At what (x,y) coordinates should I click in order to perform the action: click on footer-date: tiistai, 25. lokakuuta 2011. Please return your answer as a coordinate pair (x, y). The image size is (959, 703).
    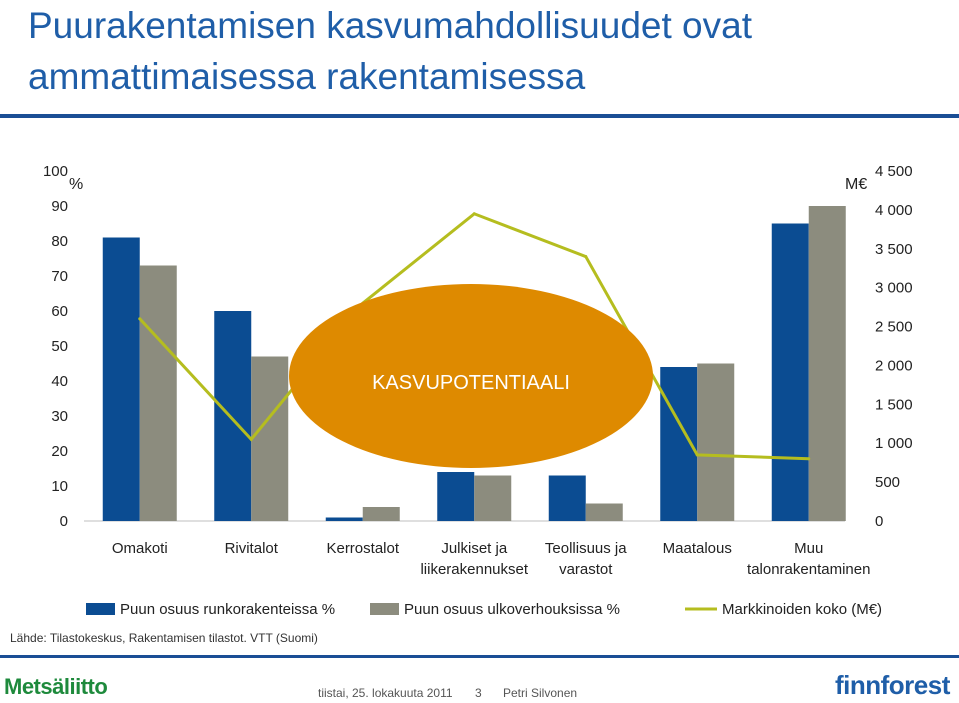
    Looking at the image, I should click on (385, 693).